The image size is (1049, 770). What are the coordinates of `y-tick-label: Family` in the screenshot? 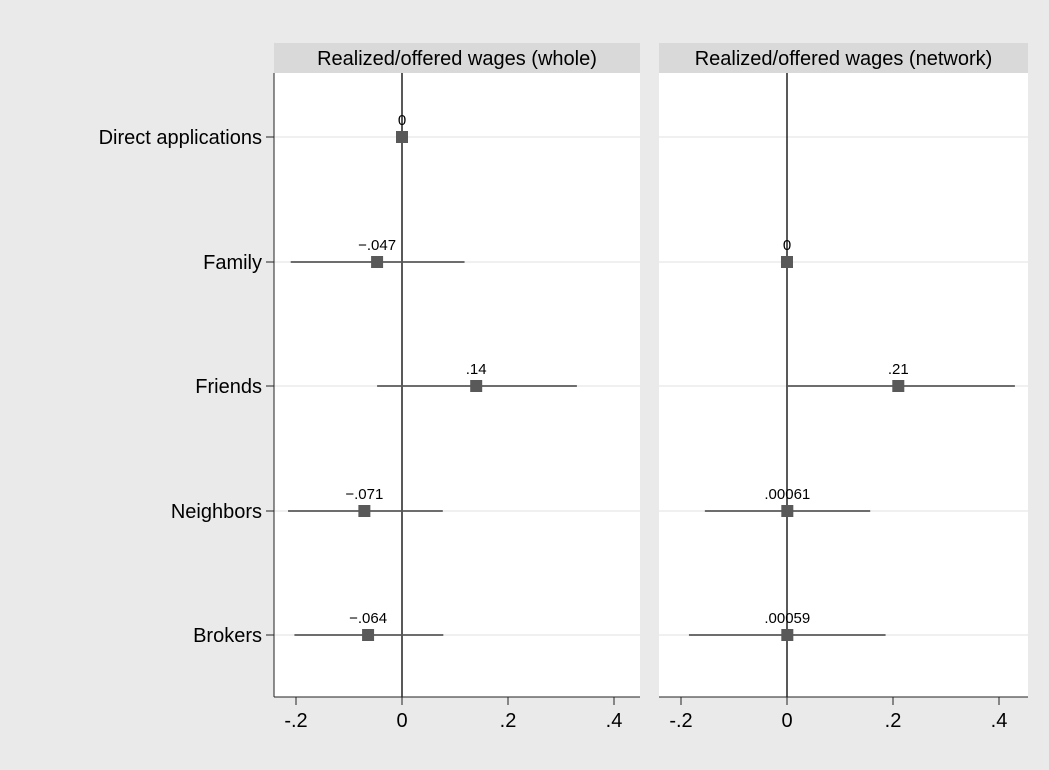 It's located at (232, 263).